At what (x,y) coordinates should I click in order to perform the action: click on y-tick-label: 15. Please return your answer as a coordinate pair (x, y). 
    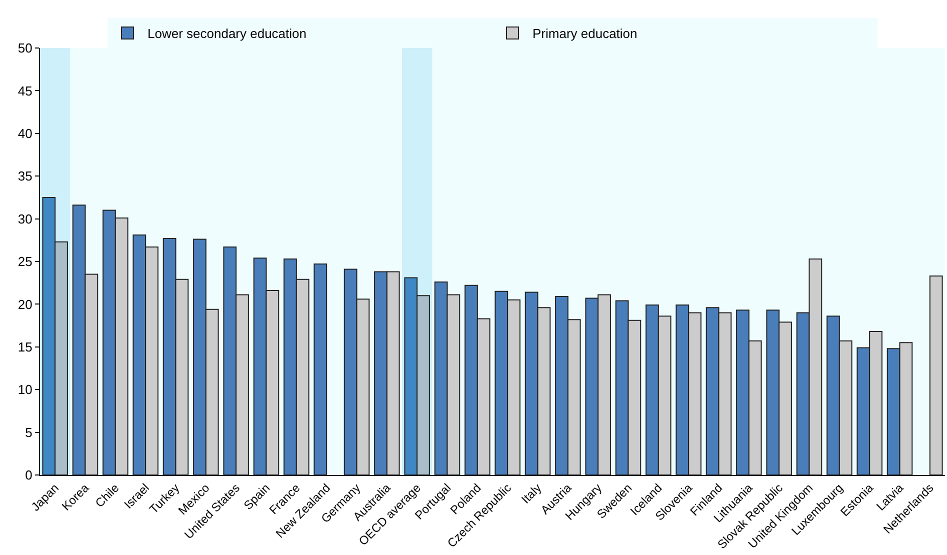
    Looking at the image, I should click on (25, 346).